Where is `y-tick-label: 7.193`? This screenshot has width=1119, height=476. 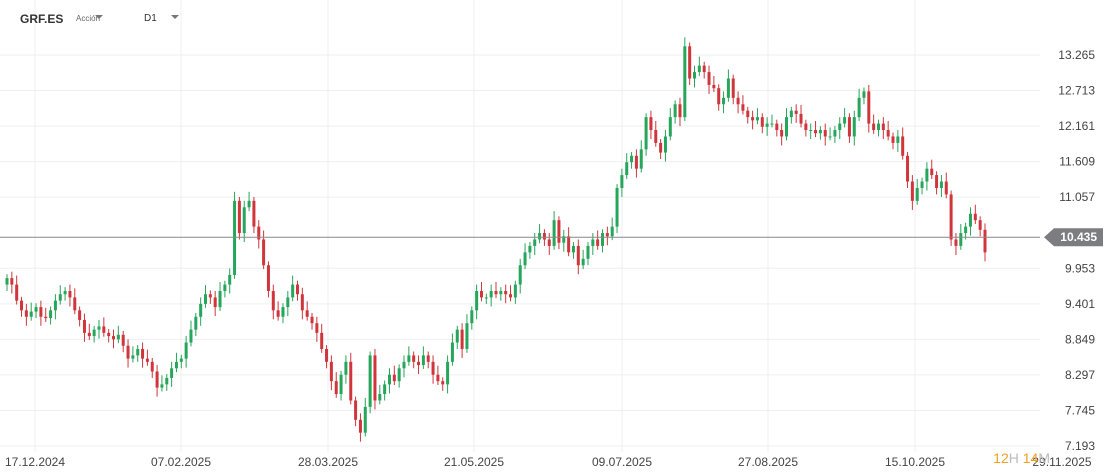
y-tick-label: 7.193 is located at coordinates (1080, 446).